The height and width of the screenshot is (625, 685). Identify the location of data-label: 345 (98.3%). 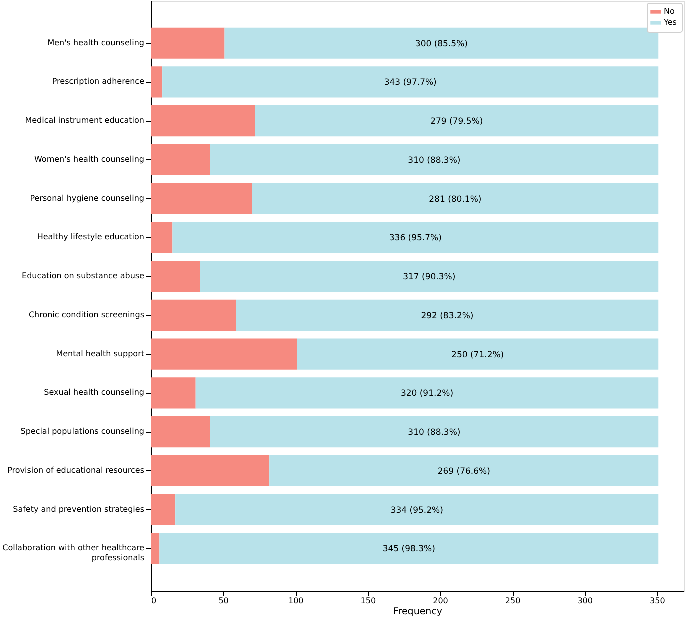
(409, 549).